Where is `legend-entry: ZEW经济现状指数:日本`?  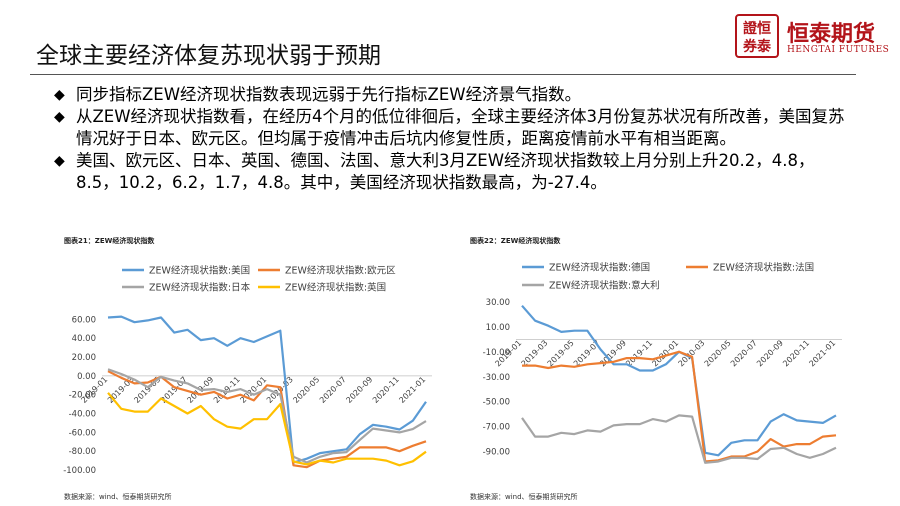 legend-entry: ZEW经济现状指数:日本 is located at coordinates (186, 288).